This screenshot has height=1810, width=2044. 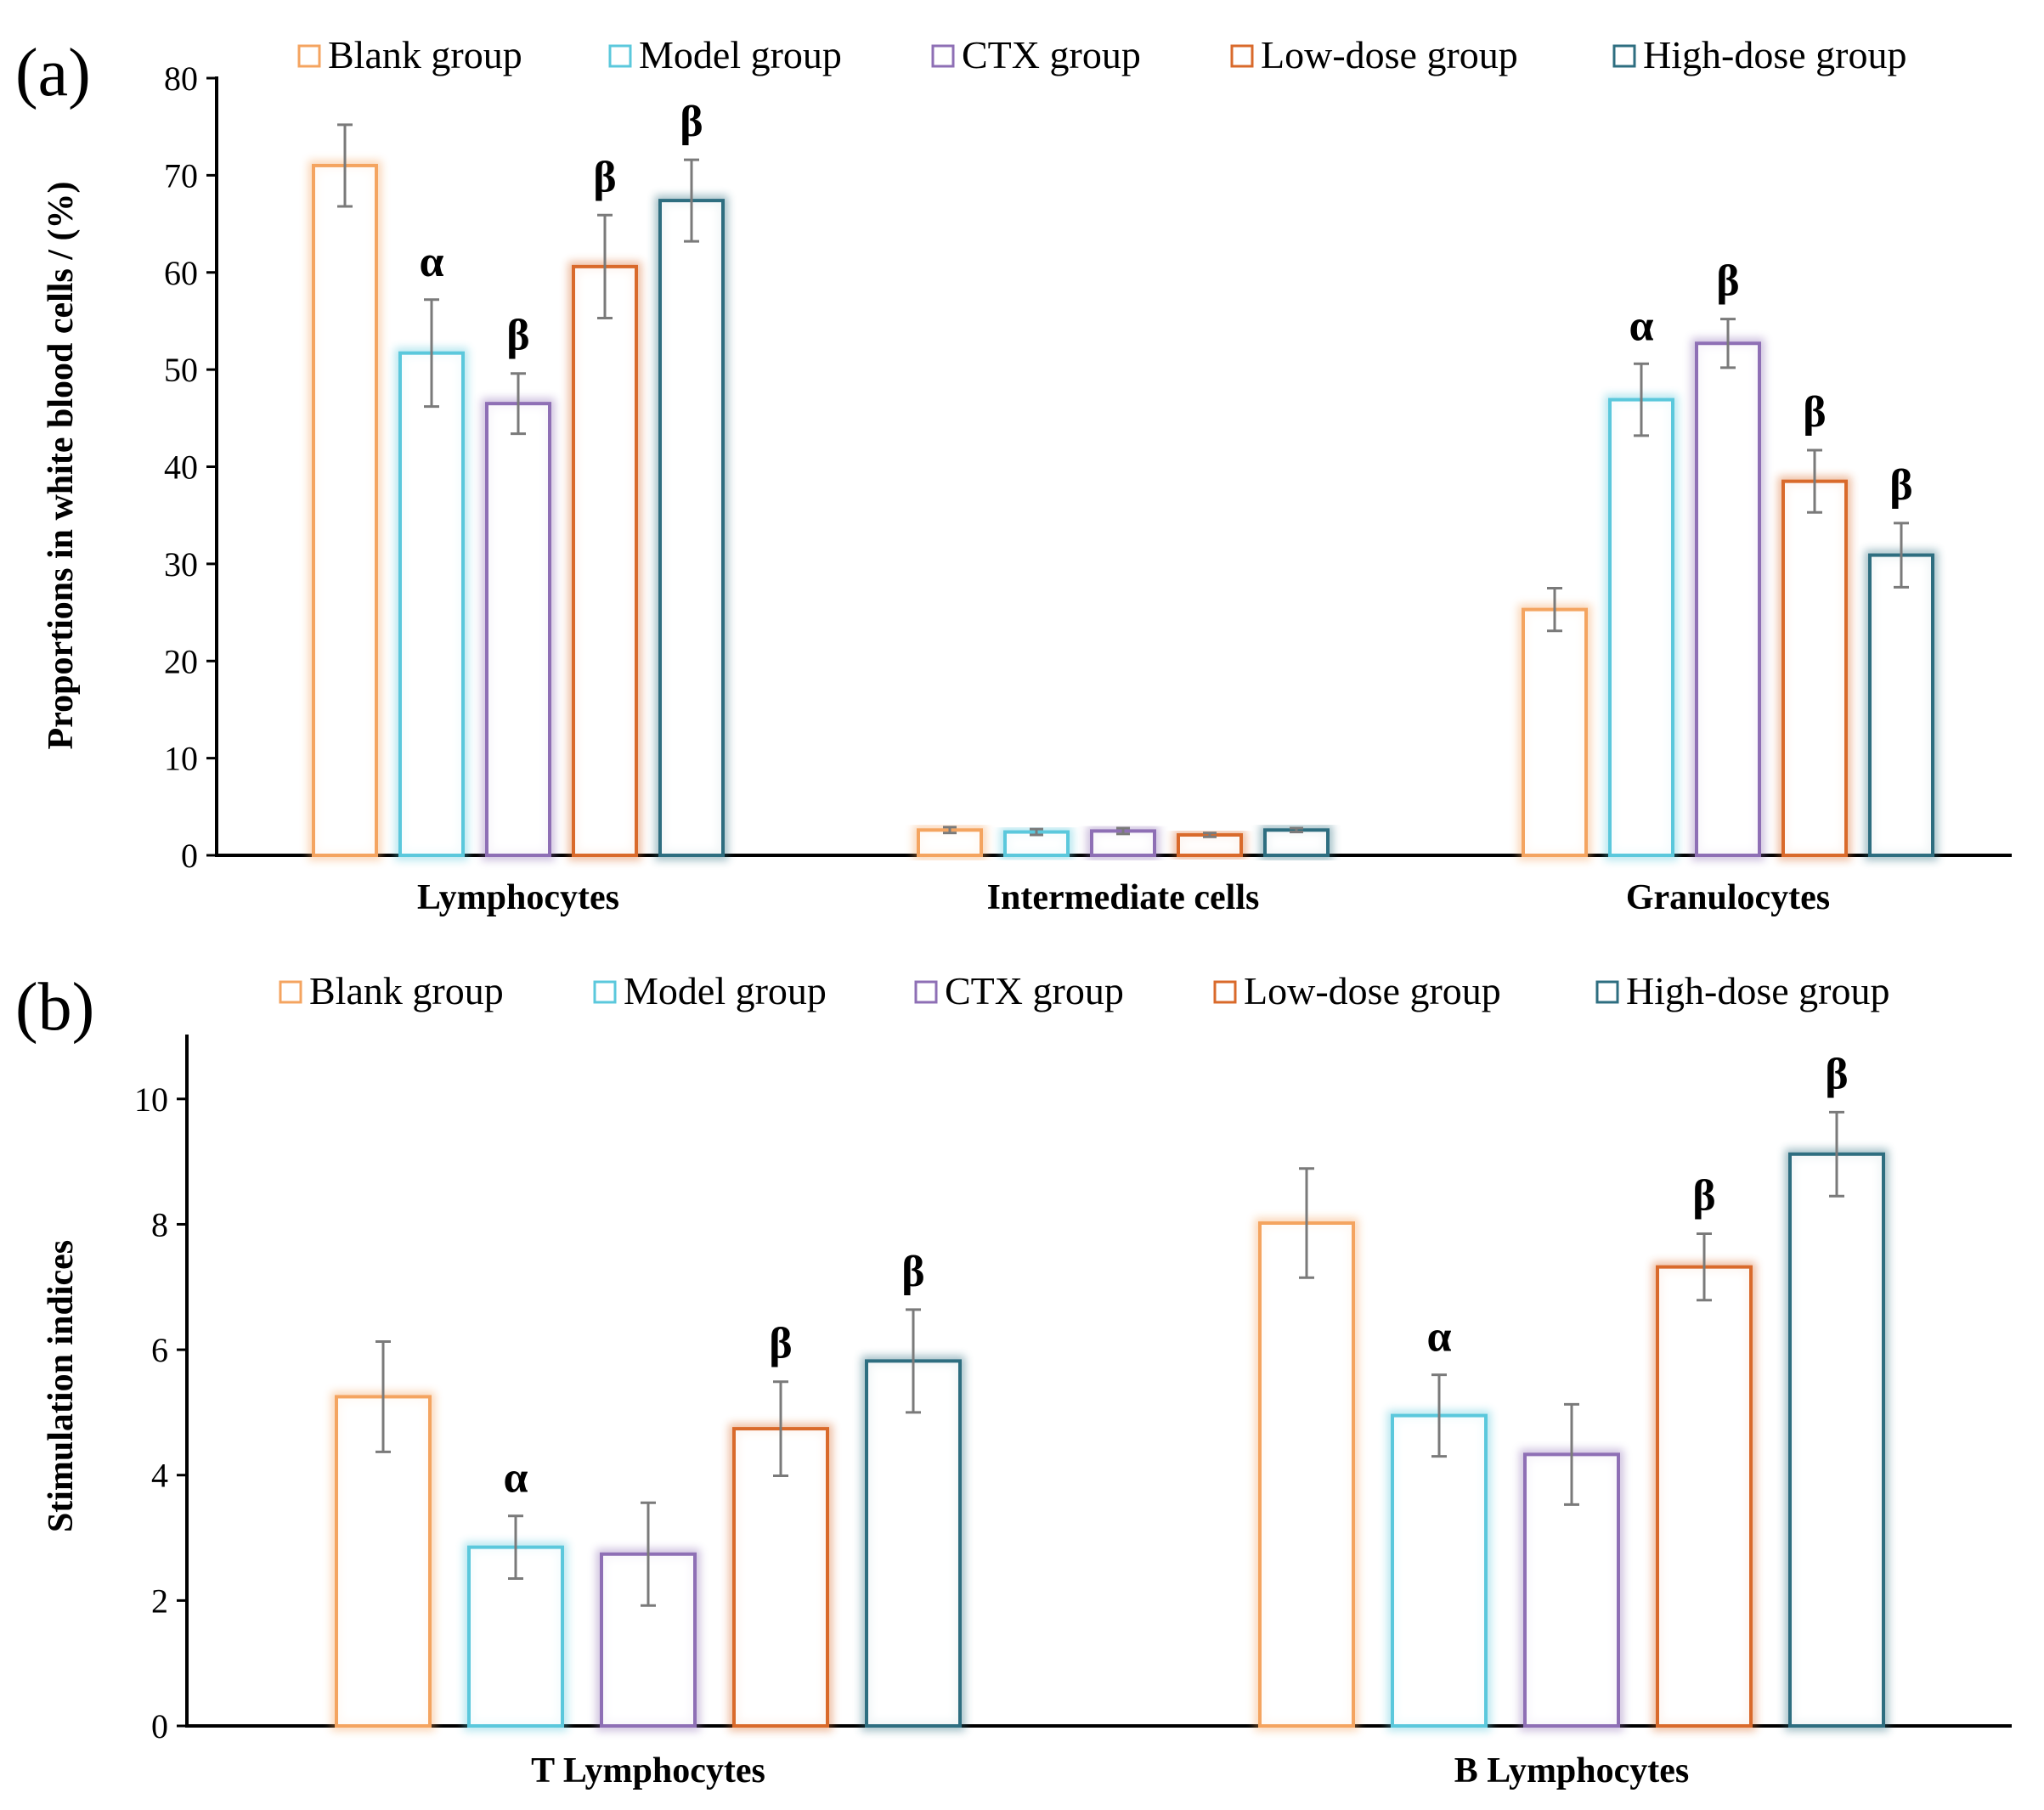 What do you see at coordinates (181, 467) in the screenshot?
I see `y-tick-label: 40` at bounding box center [181, 467].